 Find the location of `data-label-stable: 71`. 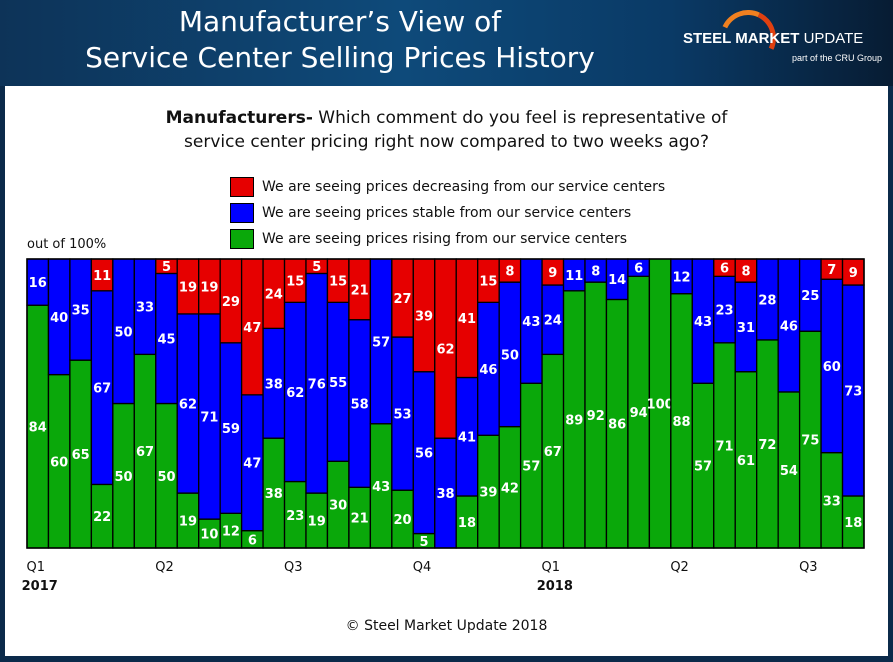

data-label-stable: 71 is located at coordinates (209, 418).